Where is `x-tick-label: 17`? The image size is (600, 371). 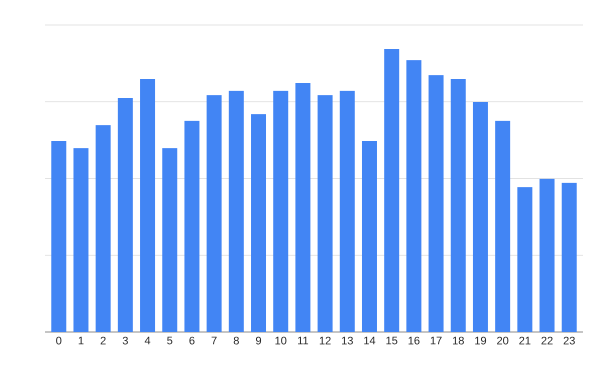 x-tick-label: 17 is located at coordinates (436, 340).